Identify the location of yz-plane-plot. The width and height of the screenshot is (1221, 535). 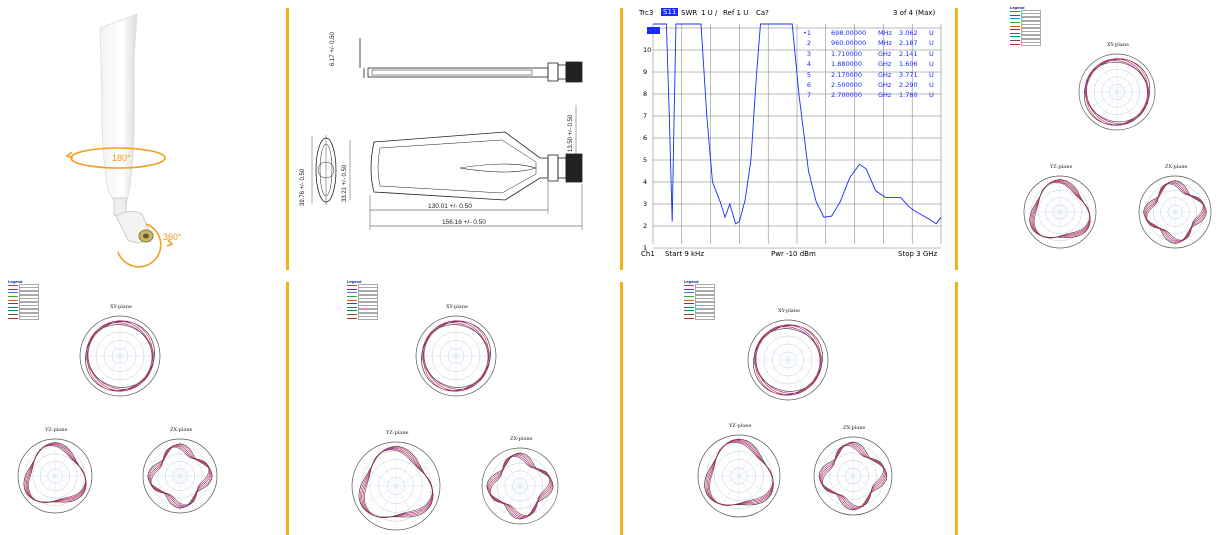
(396, 486).